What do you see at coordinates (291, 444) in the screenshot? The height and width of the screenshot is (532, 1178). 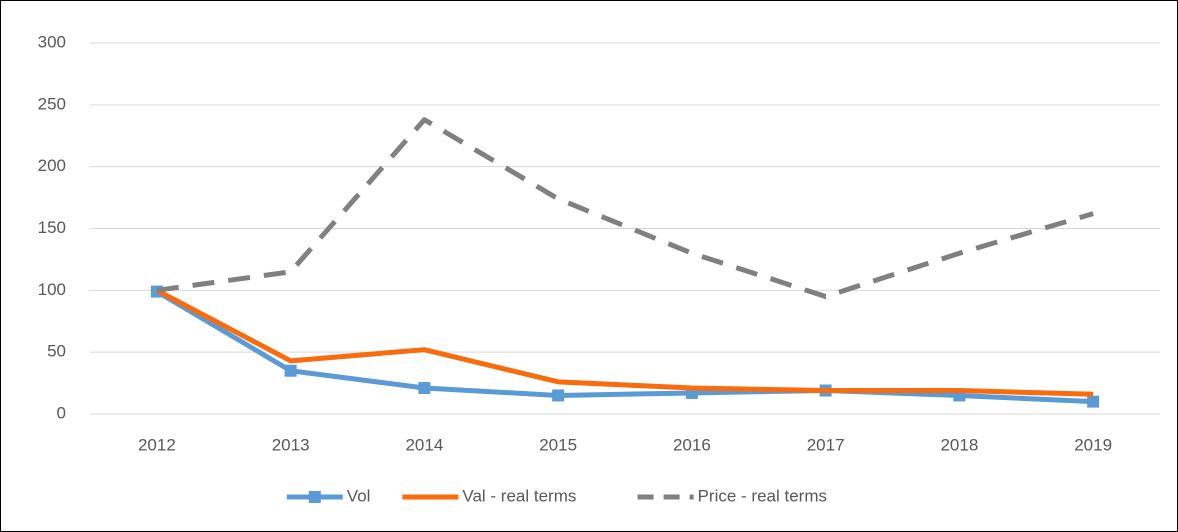 I see `x-tick-label: 2013` at bounding box center [291, 444].